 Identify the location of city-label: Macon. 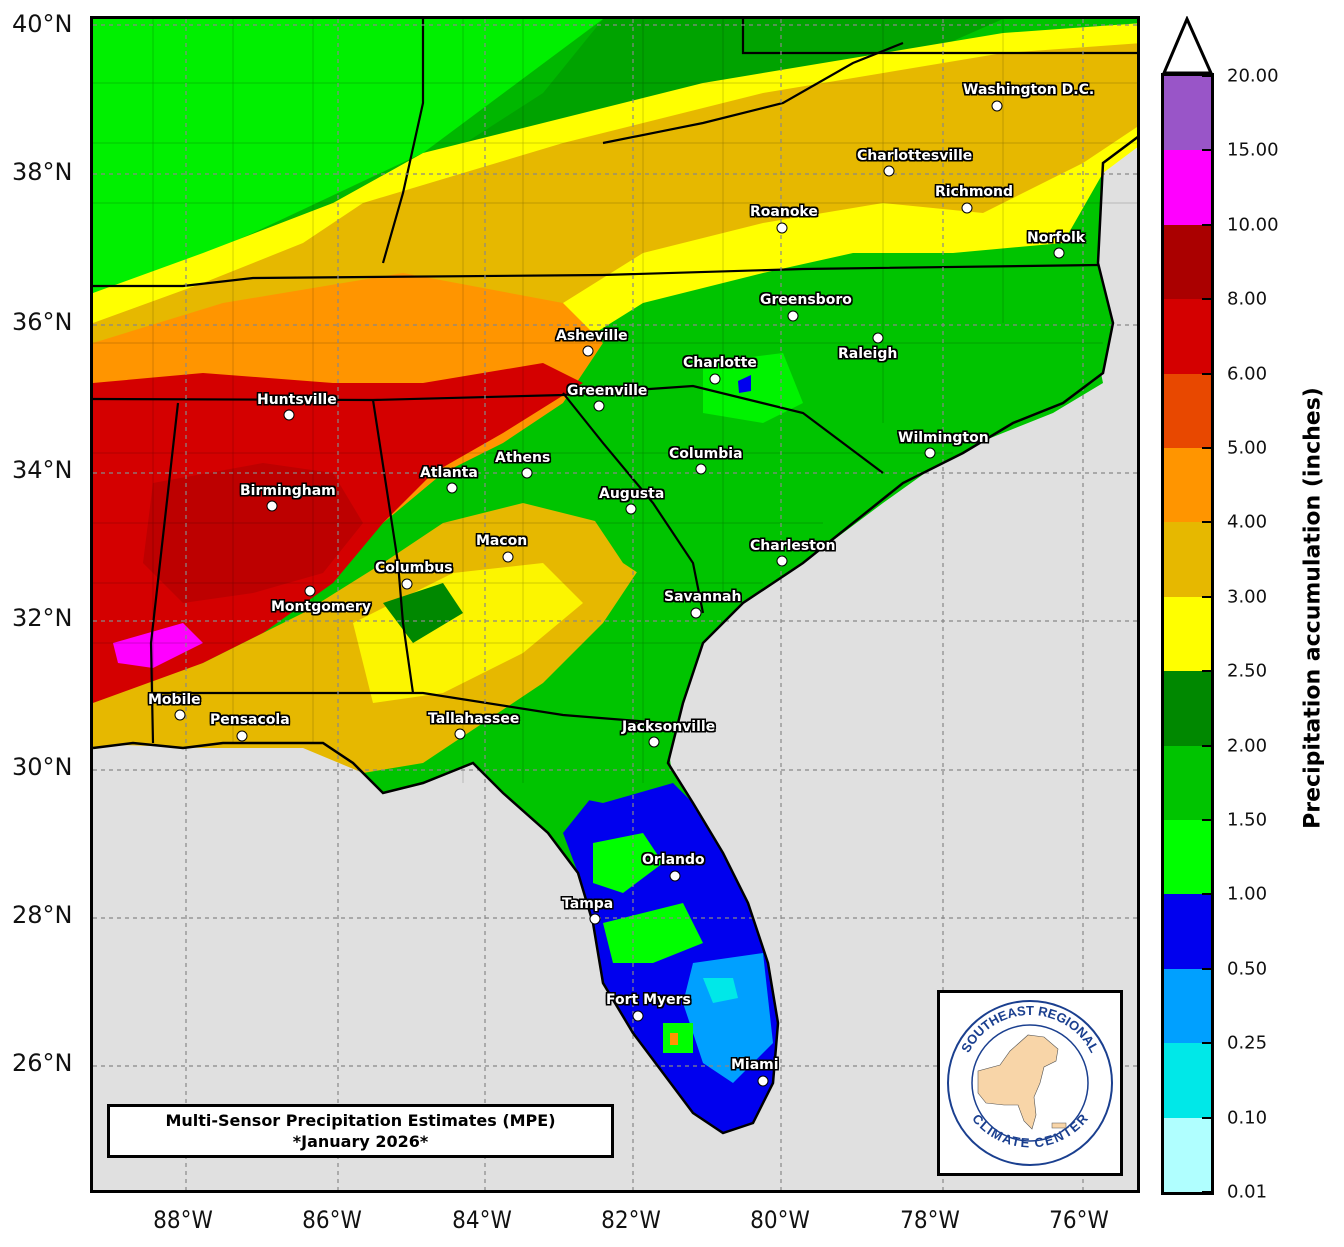
(502, 541).